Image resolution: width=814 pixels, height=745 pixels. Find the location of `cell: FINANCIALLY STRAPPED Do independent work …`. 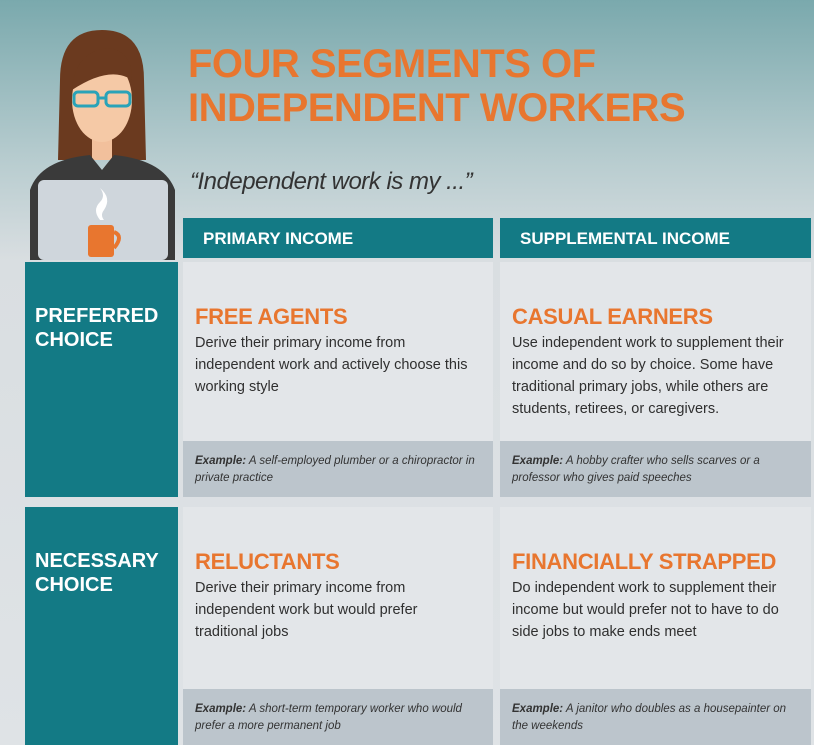

cell: FINANCIALLY STRAPPED Do independent work … is located at coordinates (655, 626).